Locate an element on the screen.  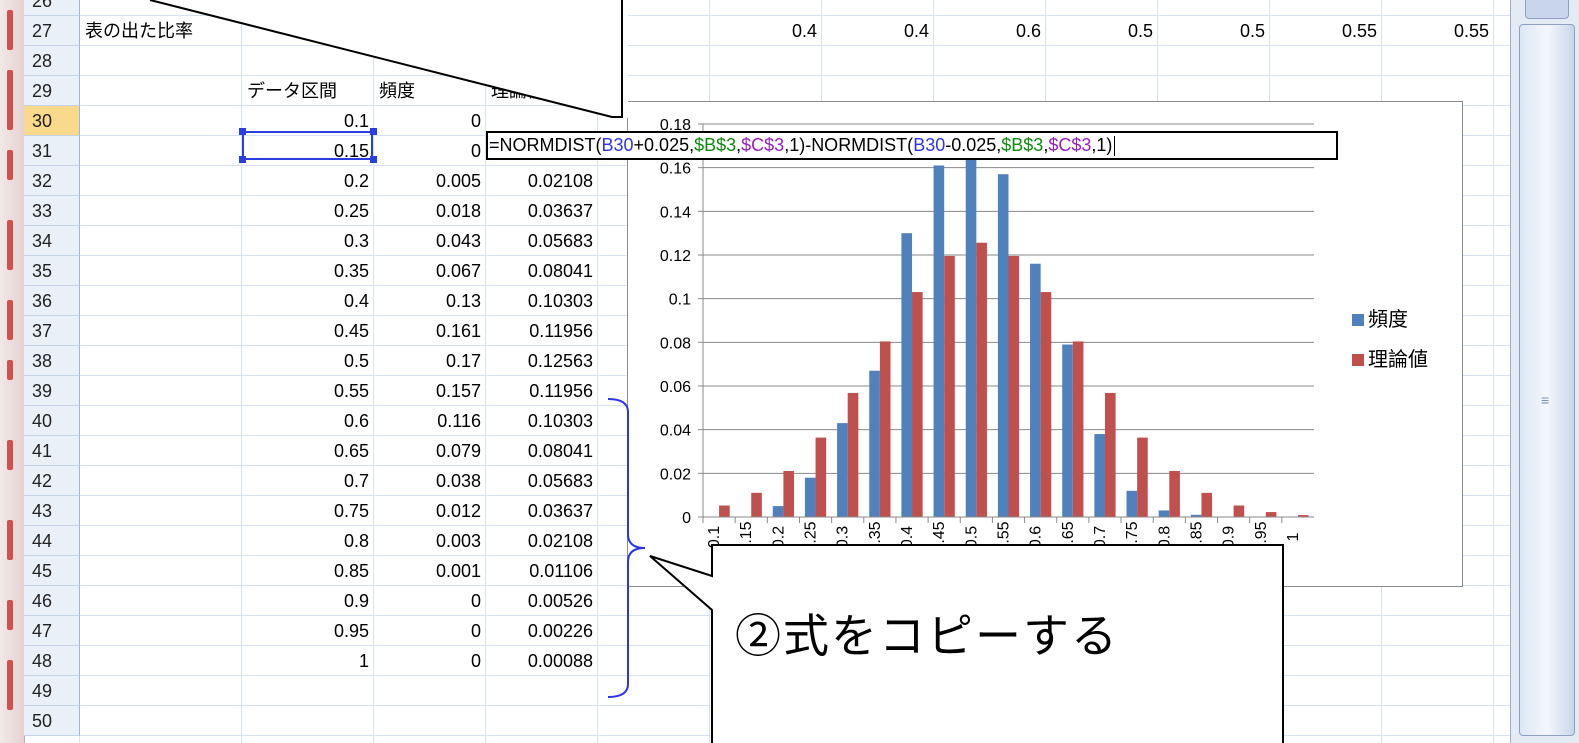
cell-row27-value: 0.6 is located at coordinates (1028, 31).